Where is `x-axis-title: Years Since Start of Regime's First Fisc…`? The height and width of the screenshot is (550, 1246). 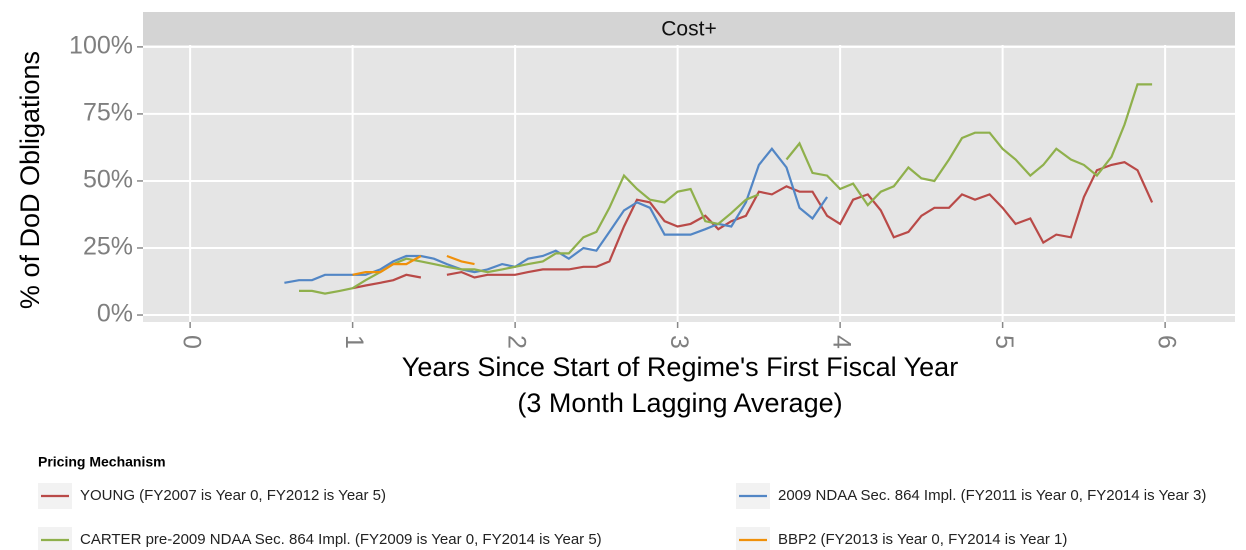 x-axis-title: Years Since Start of Regime's First Fisc… is located at coordinates (680, 367).